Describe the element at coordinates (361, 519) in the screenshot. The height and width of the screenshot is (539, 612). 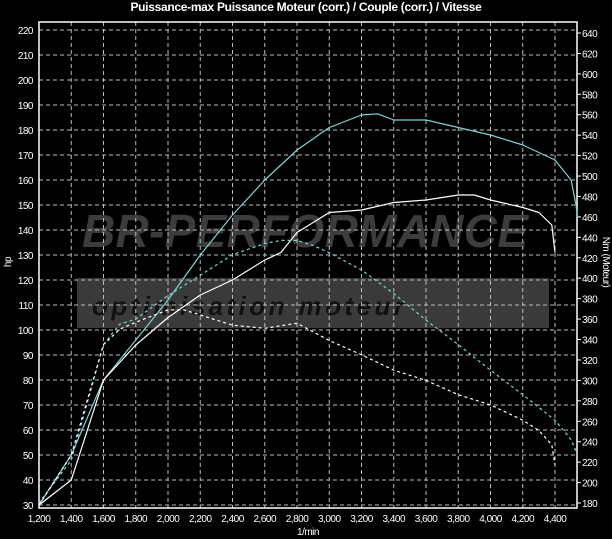
I see `x-tick-label: 3,200` at that location.